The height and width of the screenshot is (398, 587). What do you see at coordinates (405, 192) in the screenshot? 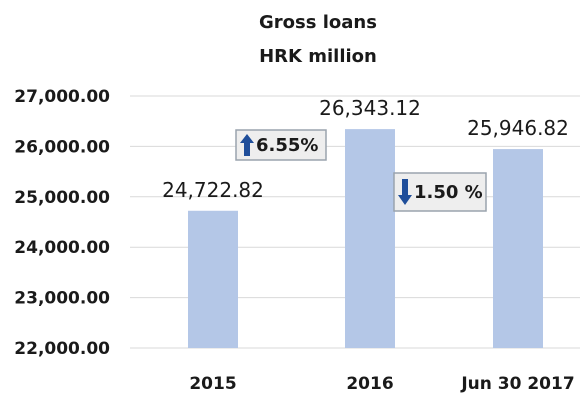
I see `arrow-down-icon` at bounding box center [405, 192].